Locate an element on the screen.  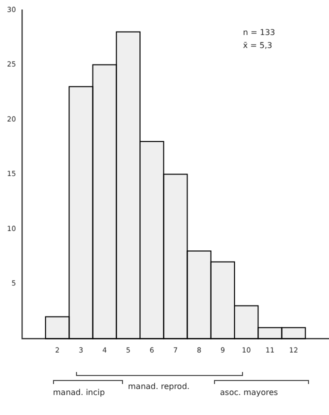
annotation: x̄ = 5,3 is located at coordinates (257, 45).